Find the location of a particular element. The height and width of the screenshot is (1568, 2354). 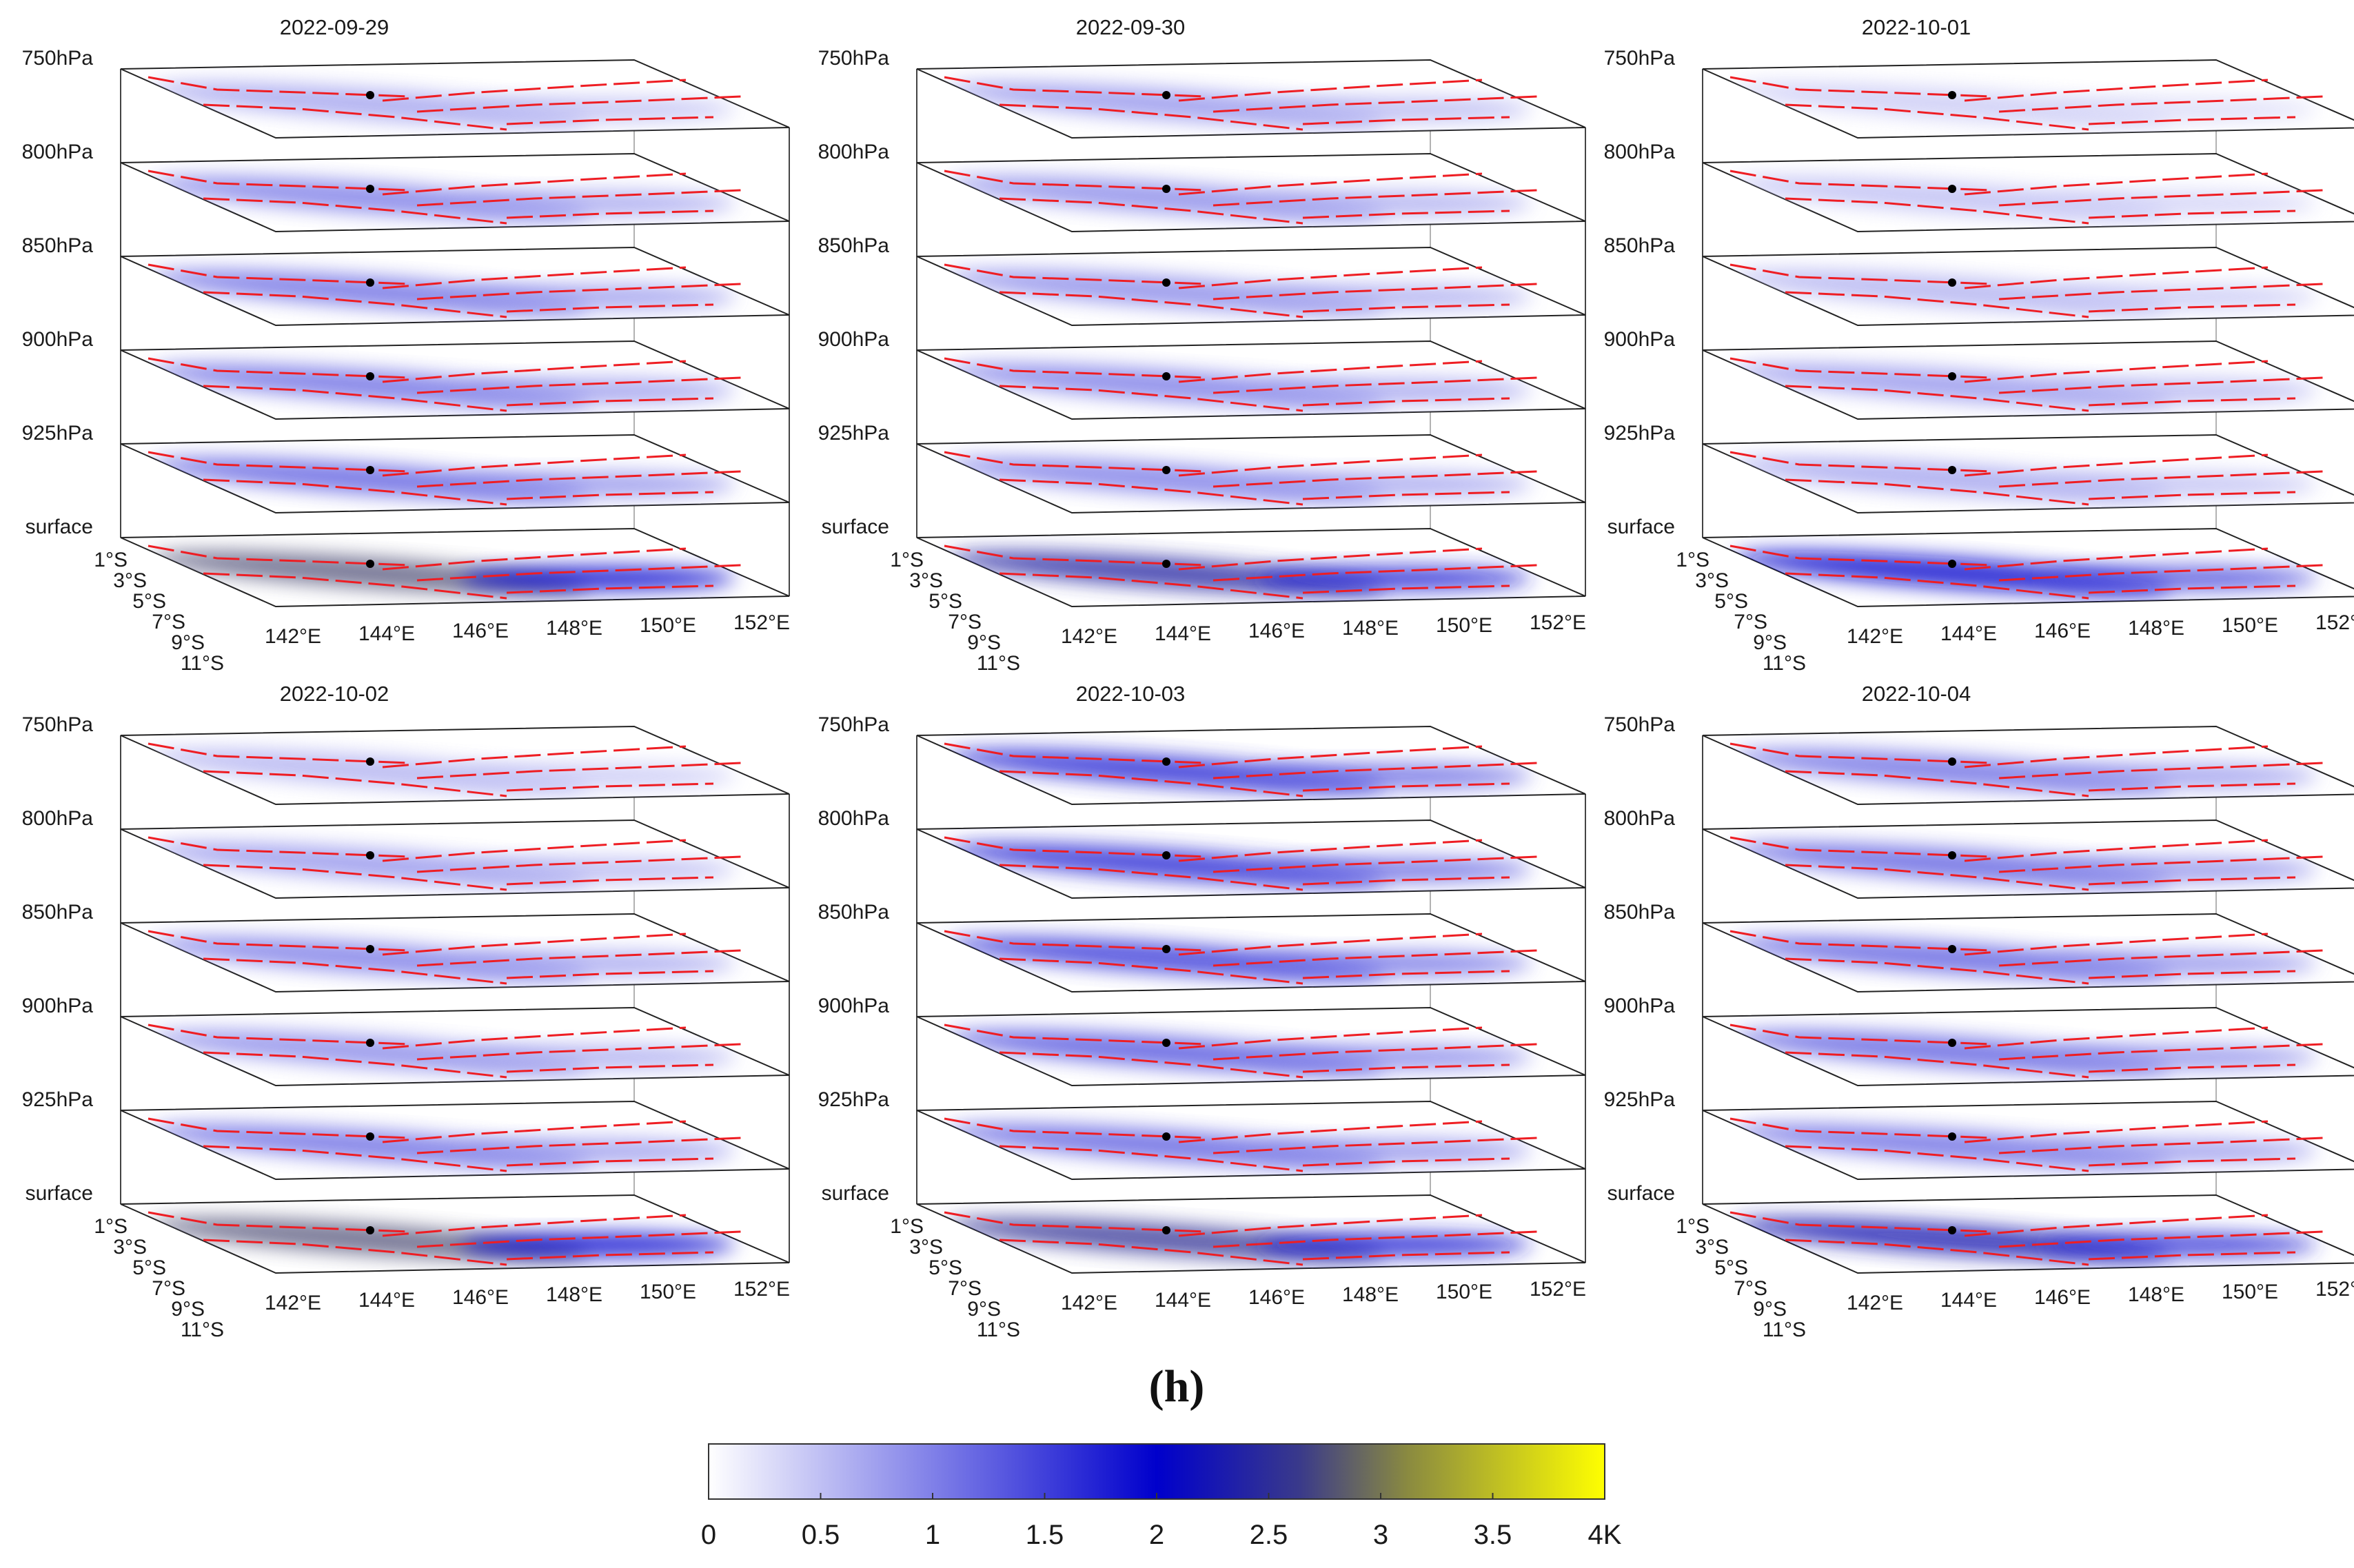

lon-tick-label: 144°E is located at coordinates (1968, 1300).